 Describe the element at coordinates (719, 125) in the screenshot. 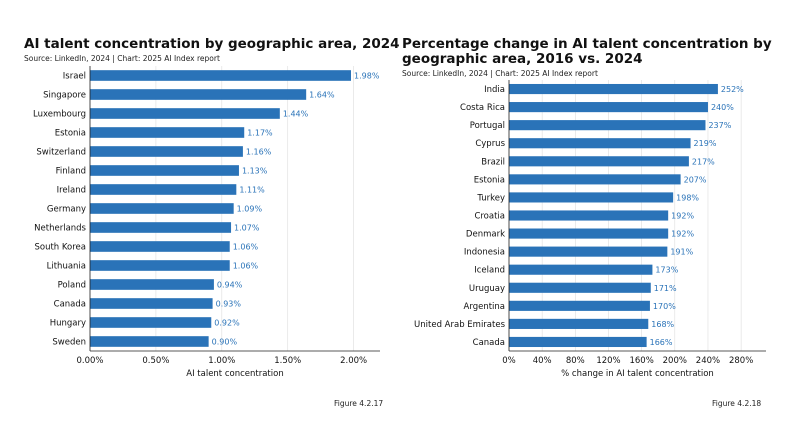

I see `bar-value-label: 237%` at that location.